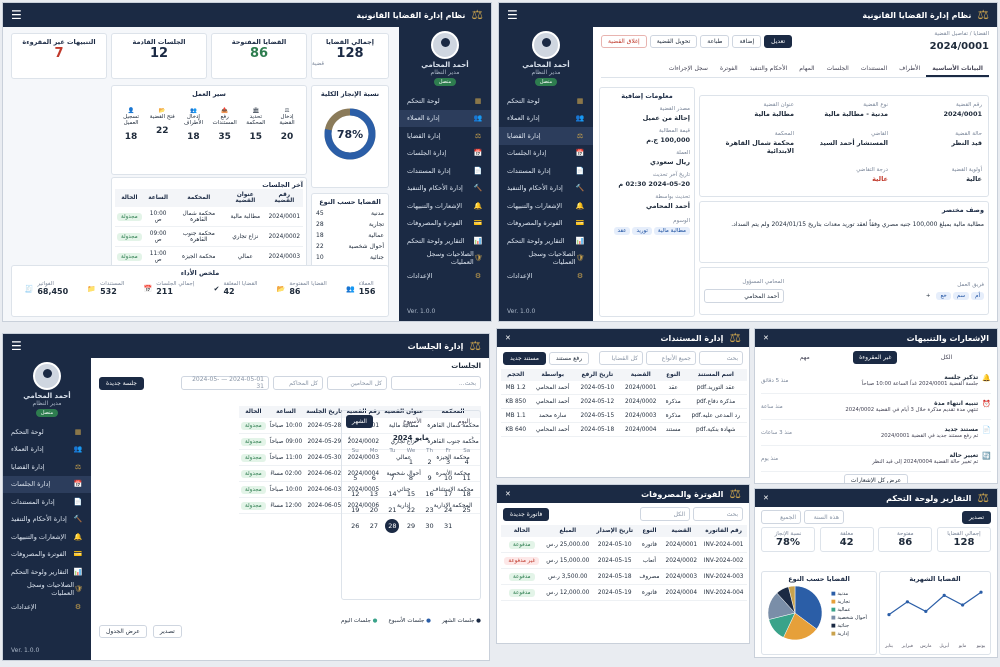 This screenshot has width=1000, height=667. Describe the element at coordinates (961, 34) in the screenshot. I see `breadcrumb: القضايا / تفاصيل القضية` at that location.